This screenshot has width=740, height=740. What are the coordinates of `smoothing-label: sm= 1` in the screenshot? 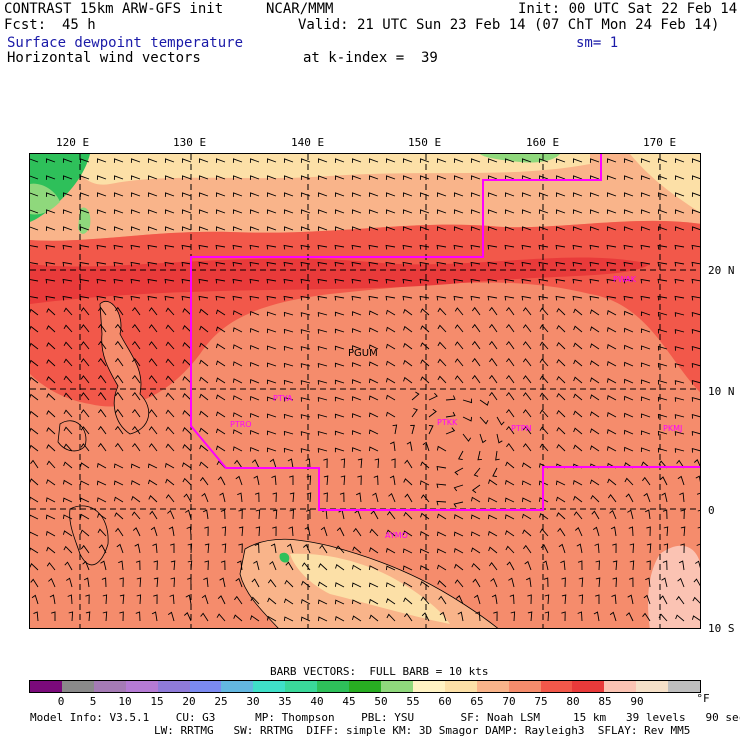 It's located at (597, 43).